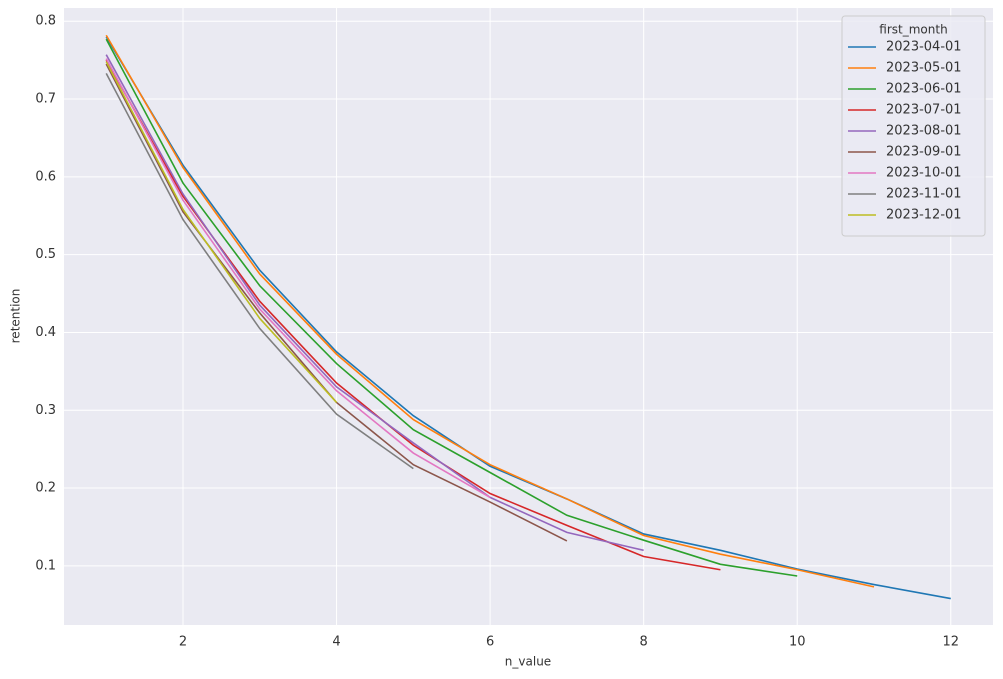  What do you see at coordinates (924, 68) in the screenshot?
I see `legend-label: 2023-05-01` at bounding box center [924, 68].